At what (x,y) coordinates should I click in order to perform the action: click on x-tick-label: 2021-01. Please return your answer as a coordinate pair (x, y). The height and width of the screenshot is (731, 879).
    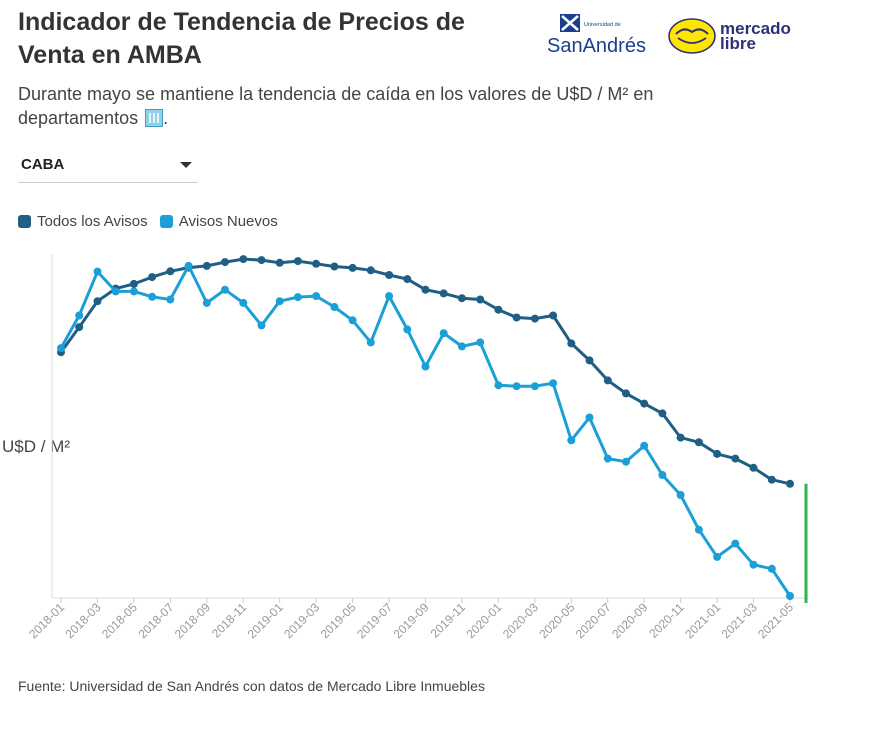
    Looking at the image, I should click on (702, 620).